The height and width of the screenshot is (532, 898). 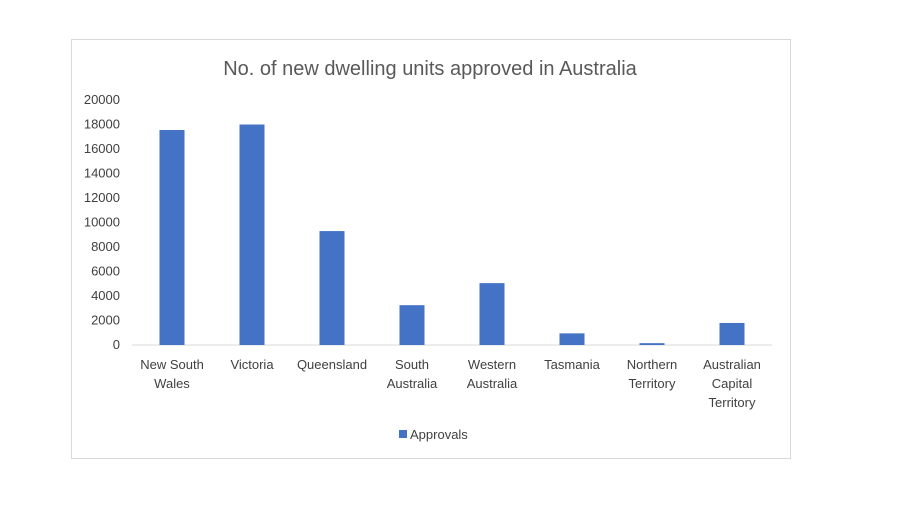 What do you see at coordinates (412, 374) in the screenshot?
I see `x-tick-label: South Australia` at bounding box center [412, 374].